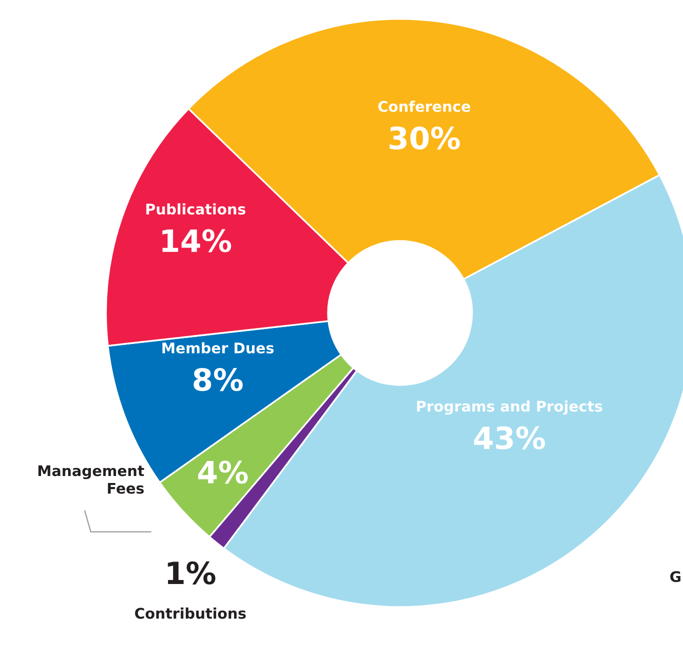 This screenshot has height=647, width=683. Describe the element at coordinates (192, 572) in the screenshot. I see `data-label: 1%` at that location.